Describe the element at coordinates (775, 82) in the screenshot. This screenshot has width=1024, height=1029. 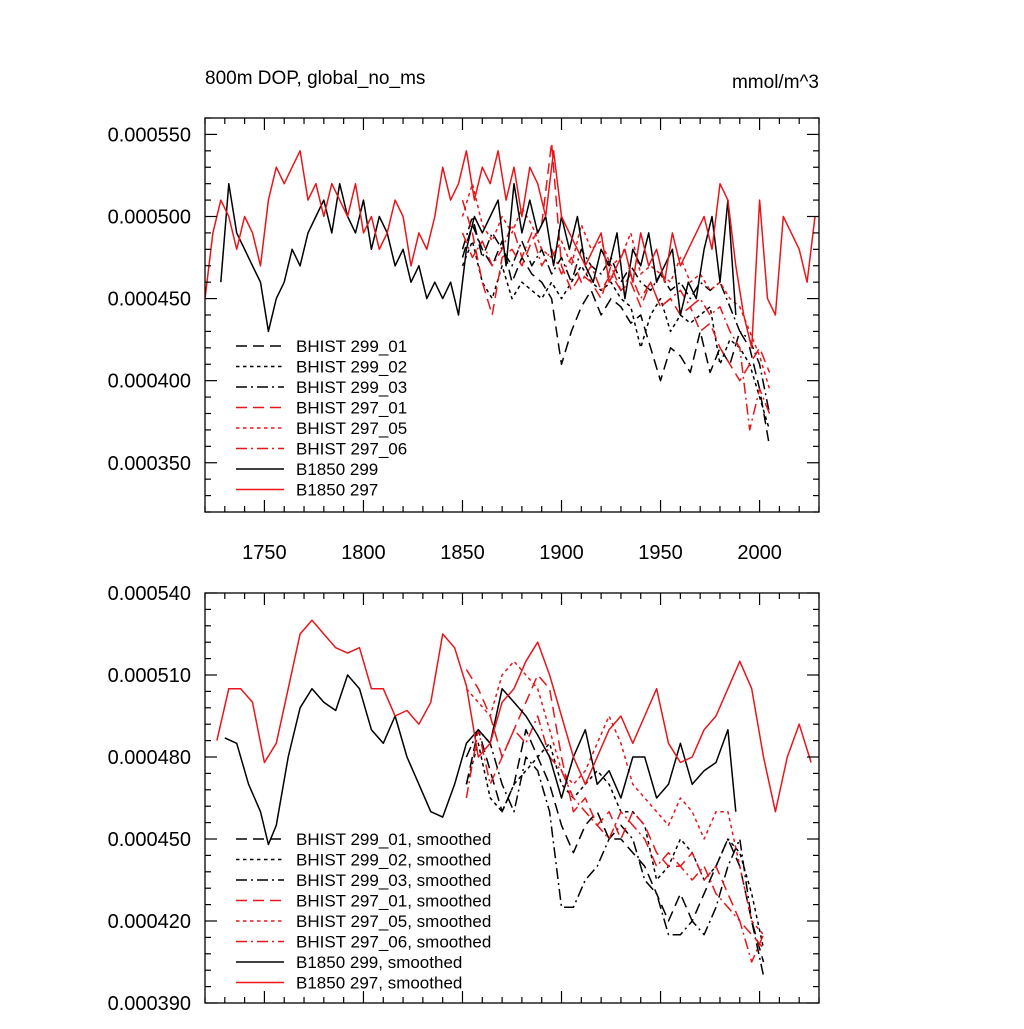
I see `chart-units: mmol/m^3` at that location.